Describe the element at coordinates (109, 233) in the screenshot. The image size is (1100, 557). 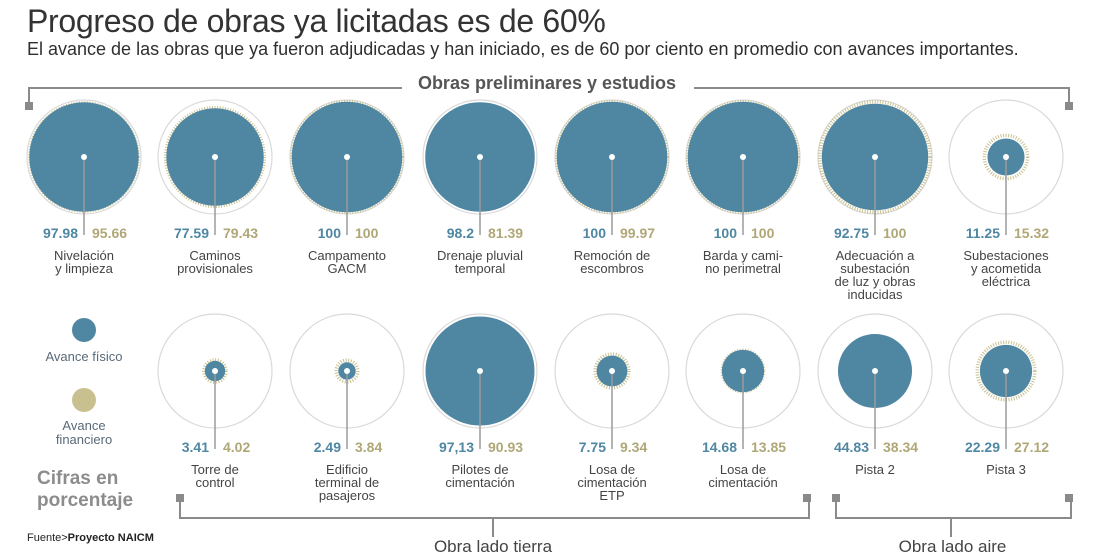
I see `financial-value: 95.66` at that location.